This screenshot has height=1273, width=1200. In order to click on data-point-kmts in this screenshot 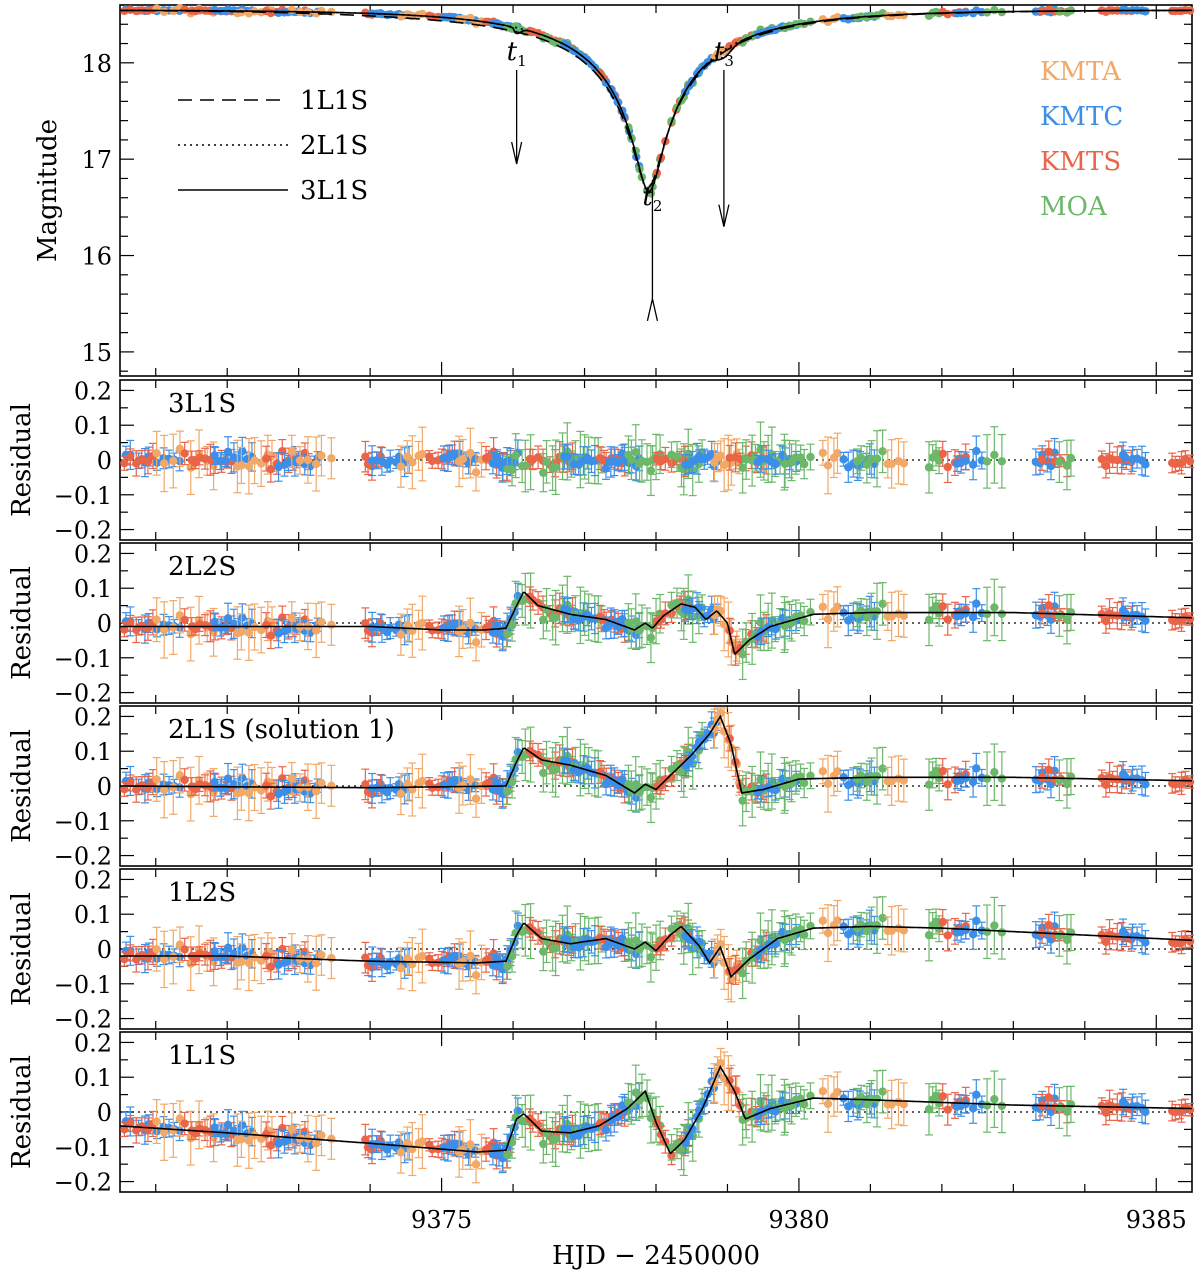, I will do `click(947, 14)`.